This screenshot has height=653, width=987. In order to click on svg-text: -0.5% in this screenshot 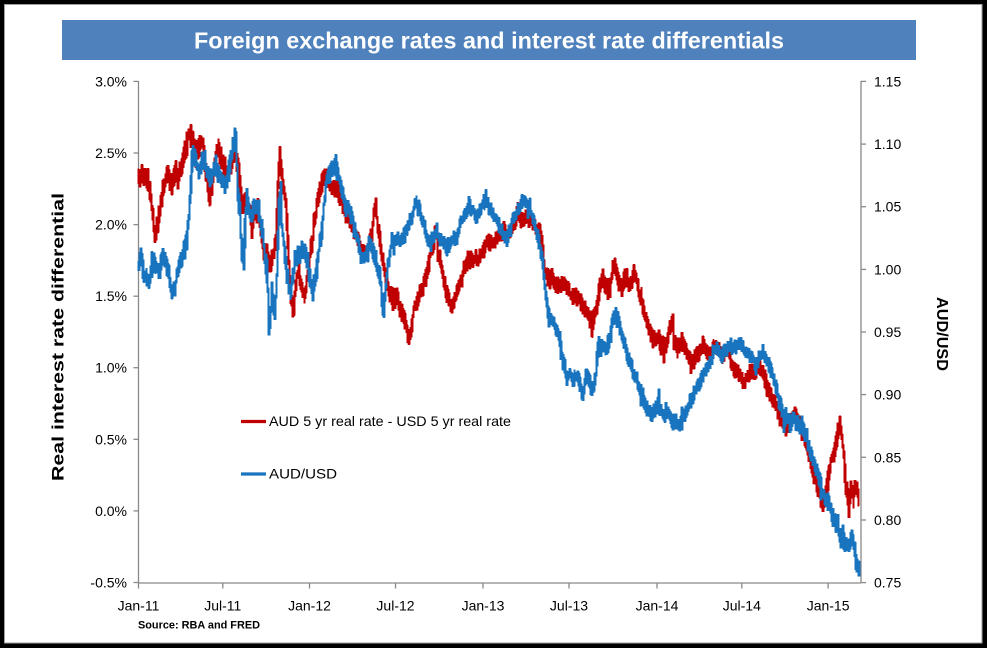, I will do `click(108, 583)`.